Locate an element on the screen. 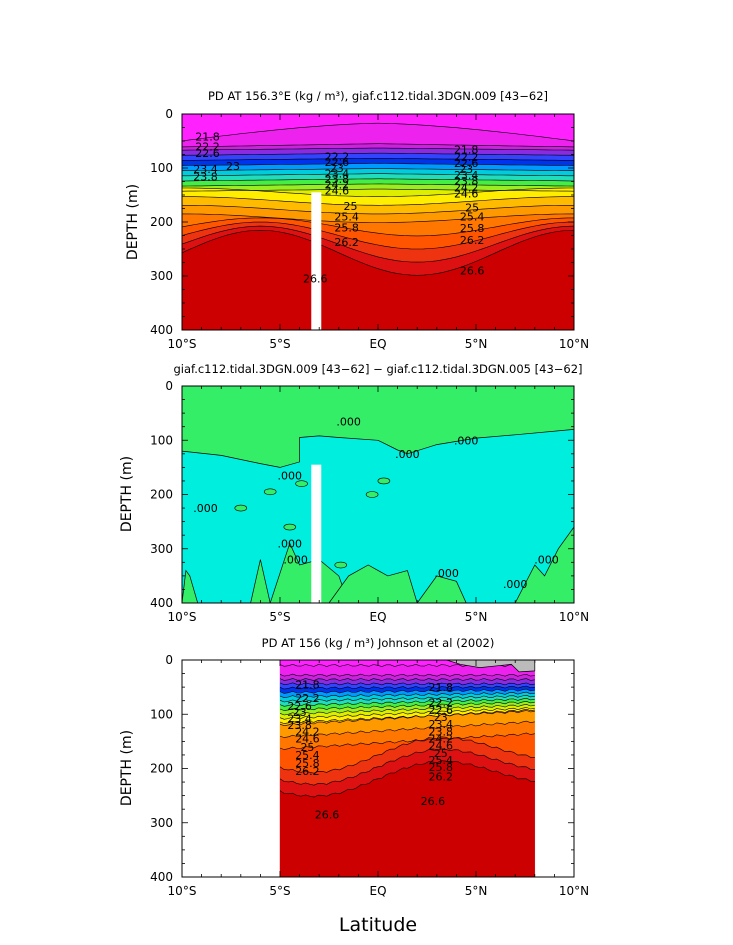 Image resolution: width=733 pixels, height=945 pixels. panel-2-masked-column is located at coordinates (316, 533).